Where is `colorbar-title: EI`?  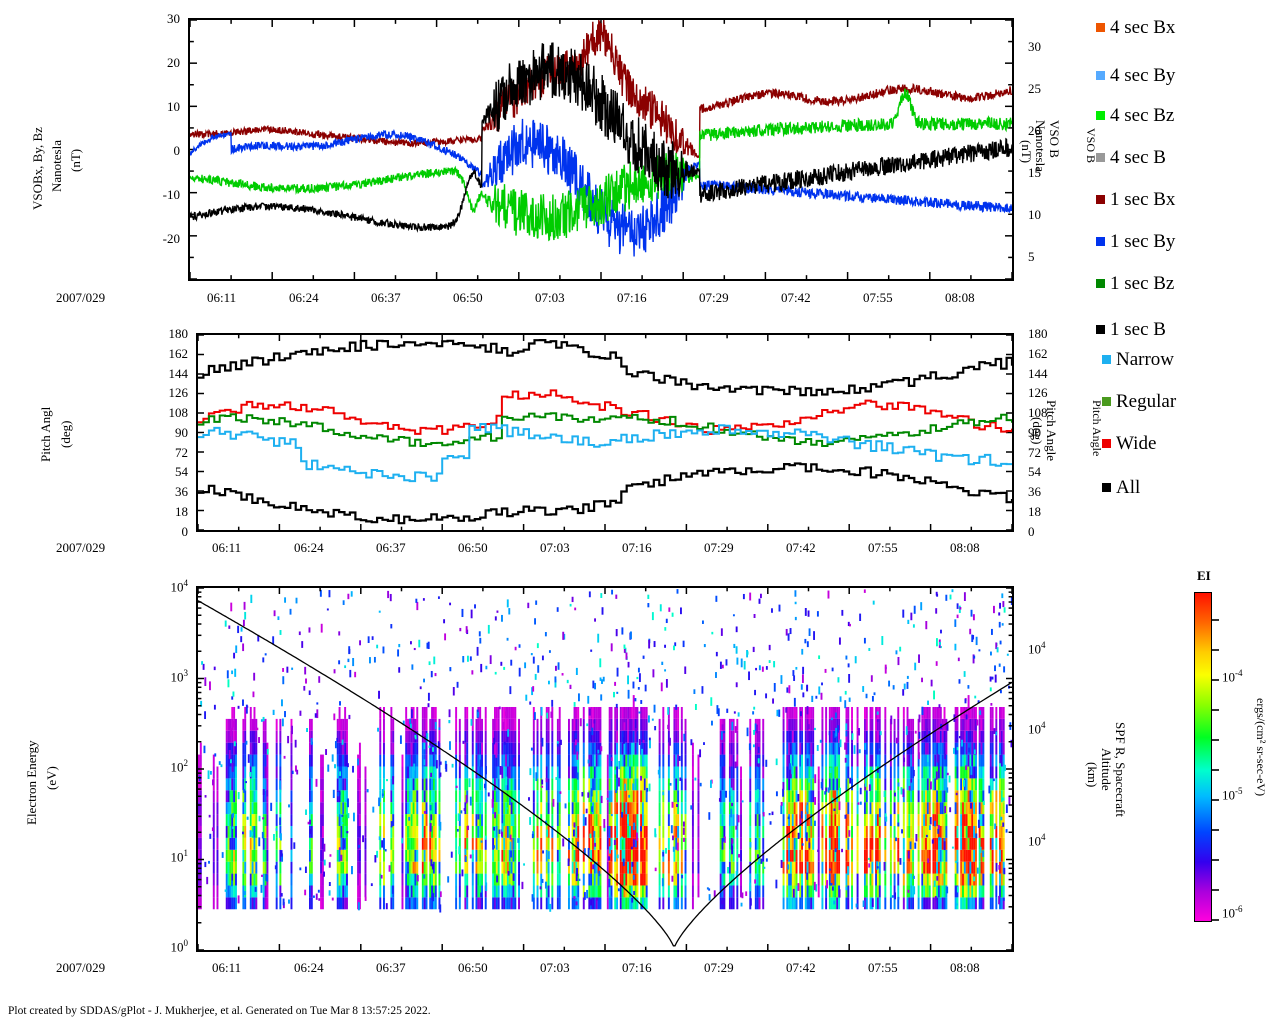
colorbar-title: EI is located at coordinates (1204, 575).